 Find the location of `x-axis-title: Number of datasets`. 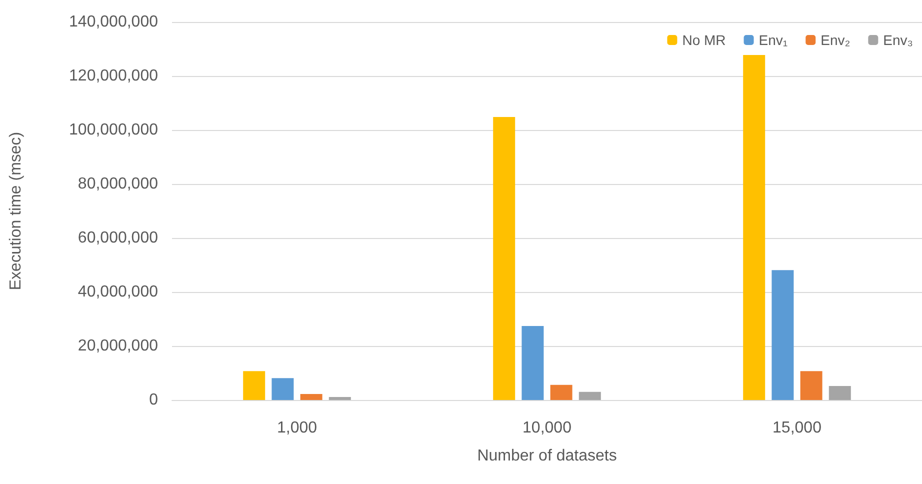

x-axis-title: Number of datasets is located at coordinates (547, 456).